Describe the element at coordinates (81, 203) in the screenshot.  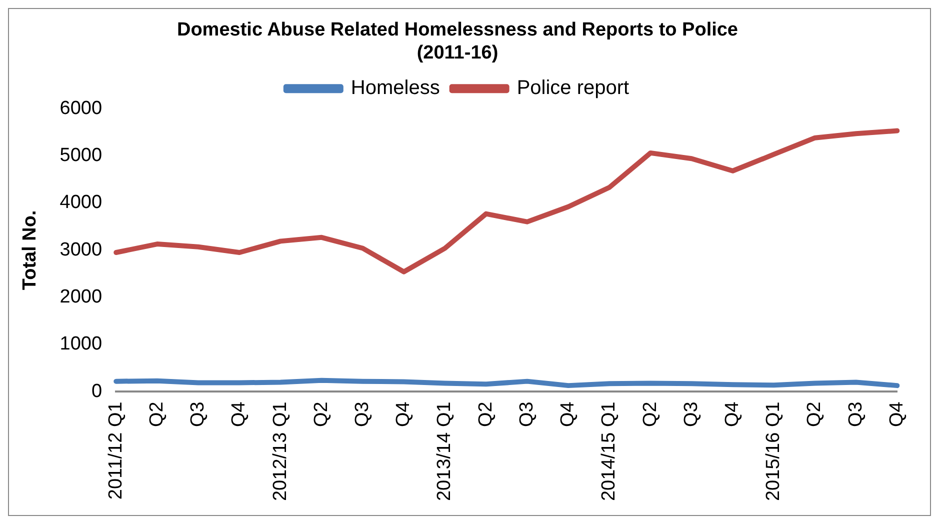
I see `y-tick-label: 4000` at that location.